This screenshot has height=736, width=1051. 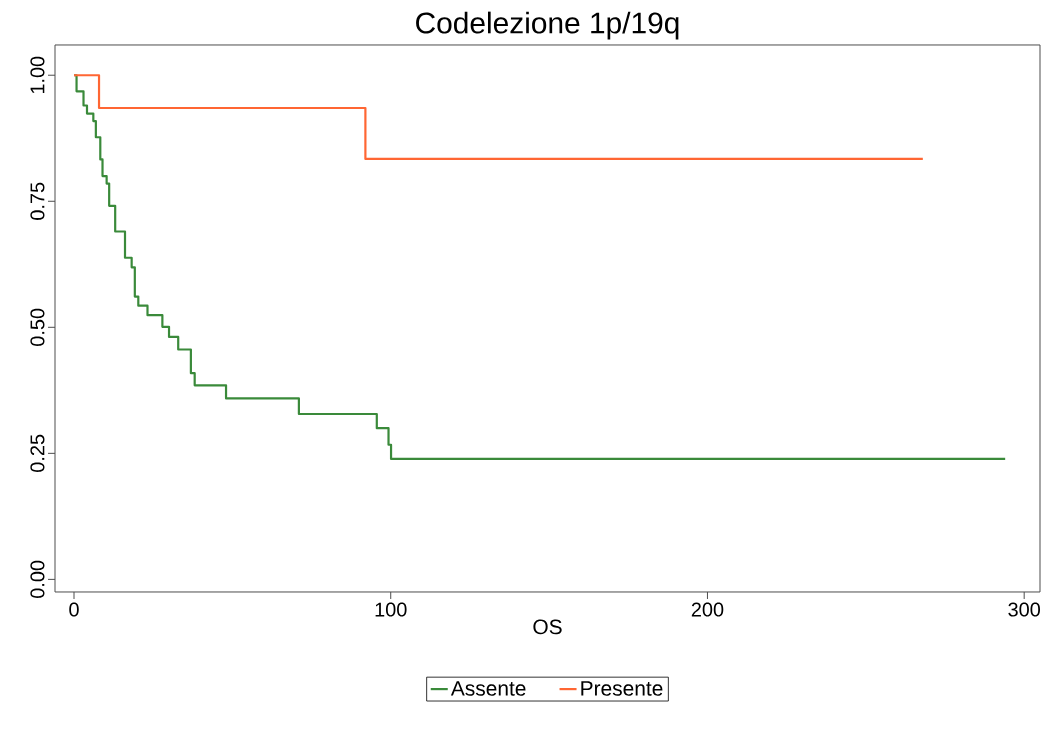 I want to click on legend-label: Assente, so click(x=488, y=688).